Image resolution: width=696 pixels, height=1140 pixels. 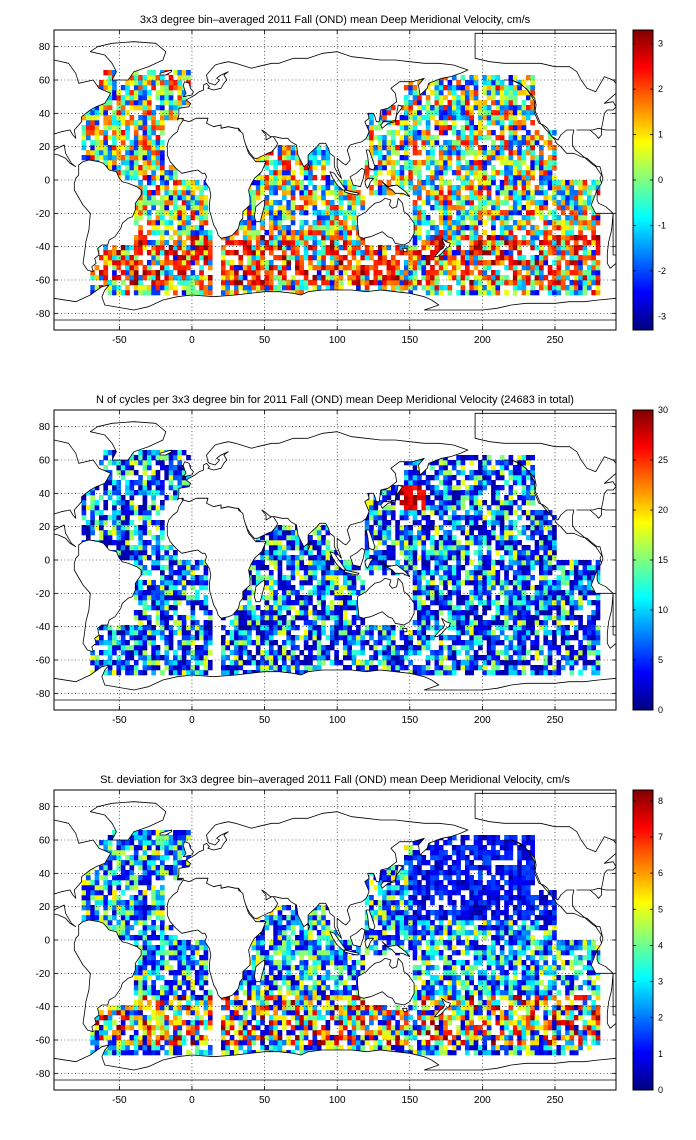 I want to click on colorbar-tick-label: 3, so click(x=660, y=44).